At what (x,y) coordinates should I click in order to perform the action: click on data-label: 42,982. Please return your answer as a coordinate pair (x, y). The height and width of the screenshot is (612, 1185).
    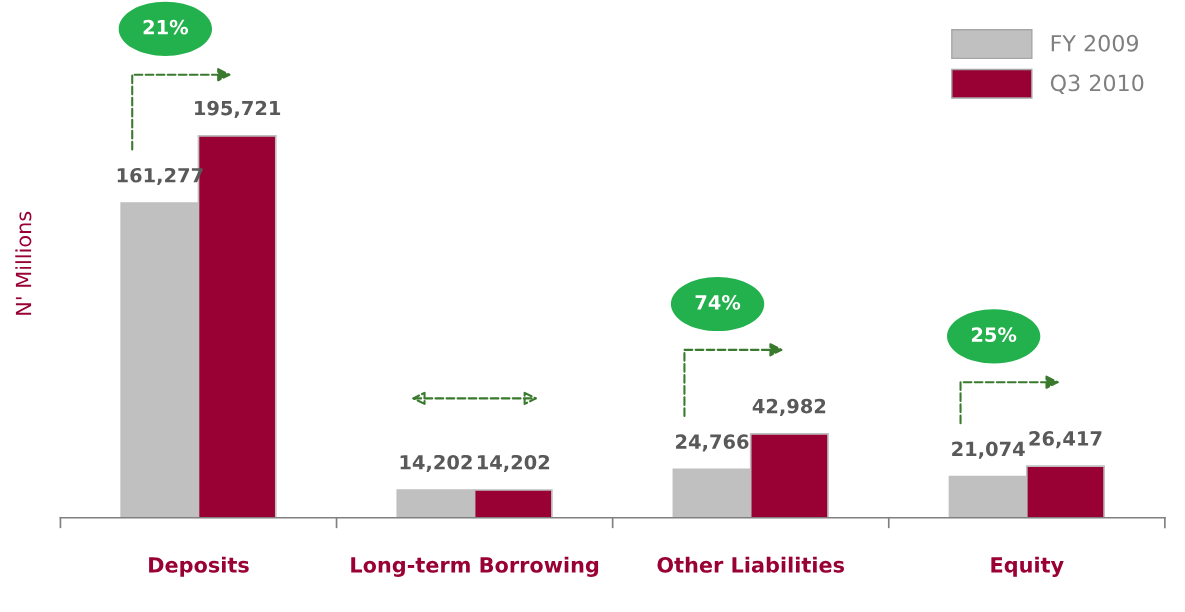
    Looking at the image, I should click on (789, 407).